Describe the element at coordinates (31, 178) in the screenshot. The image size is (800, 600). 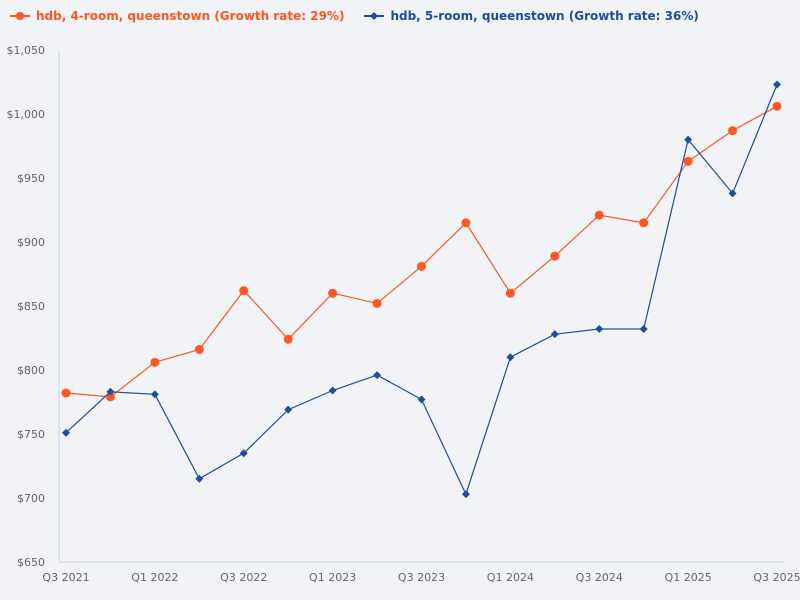
I see `y-tick-label: $950` at that location.